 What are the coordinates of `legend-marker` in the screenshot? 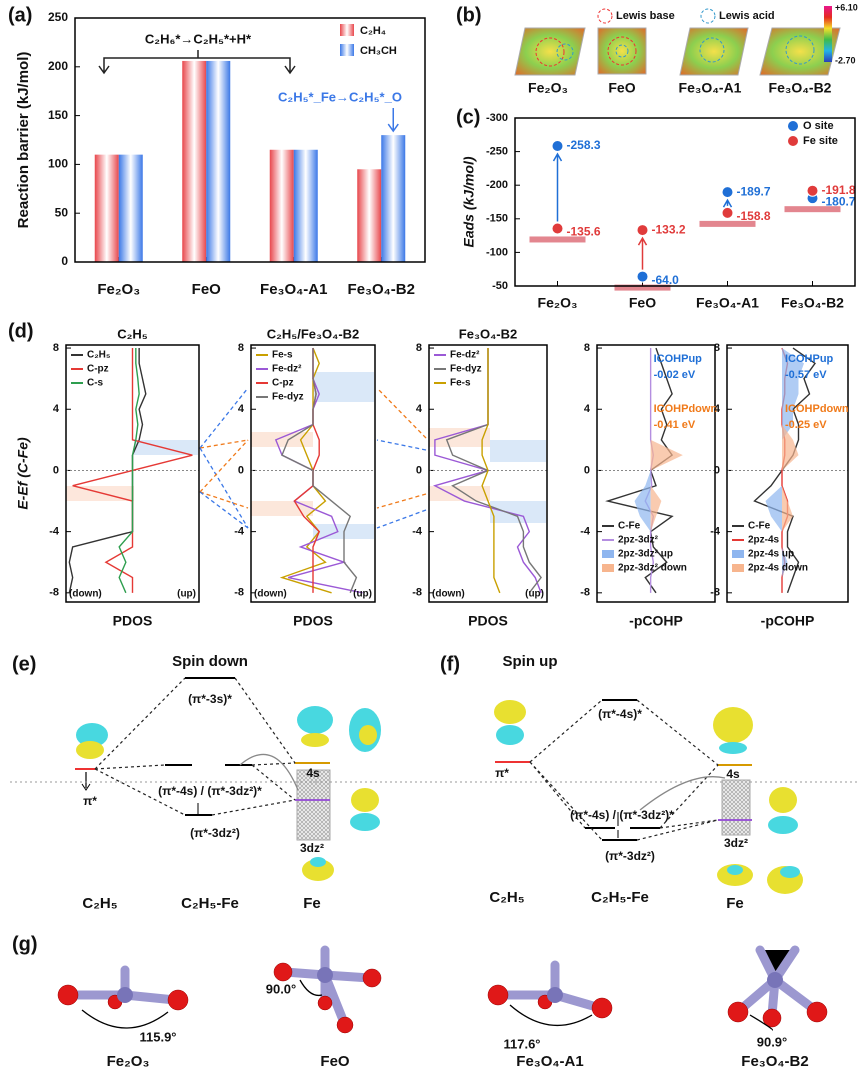 It's located at (793, 141).